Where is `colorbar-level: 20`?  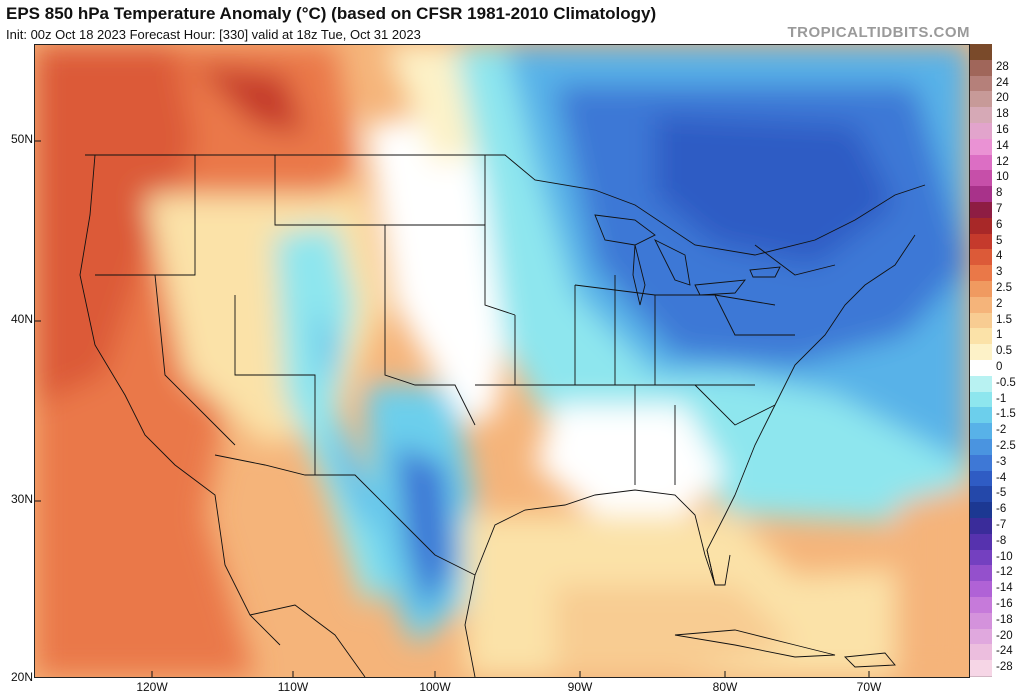
colorbar-level: 20 is located at coordinates (996, 100).